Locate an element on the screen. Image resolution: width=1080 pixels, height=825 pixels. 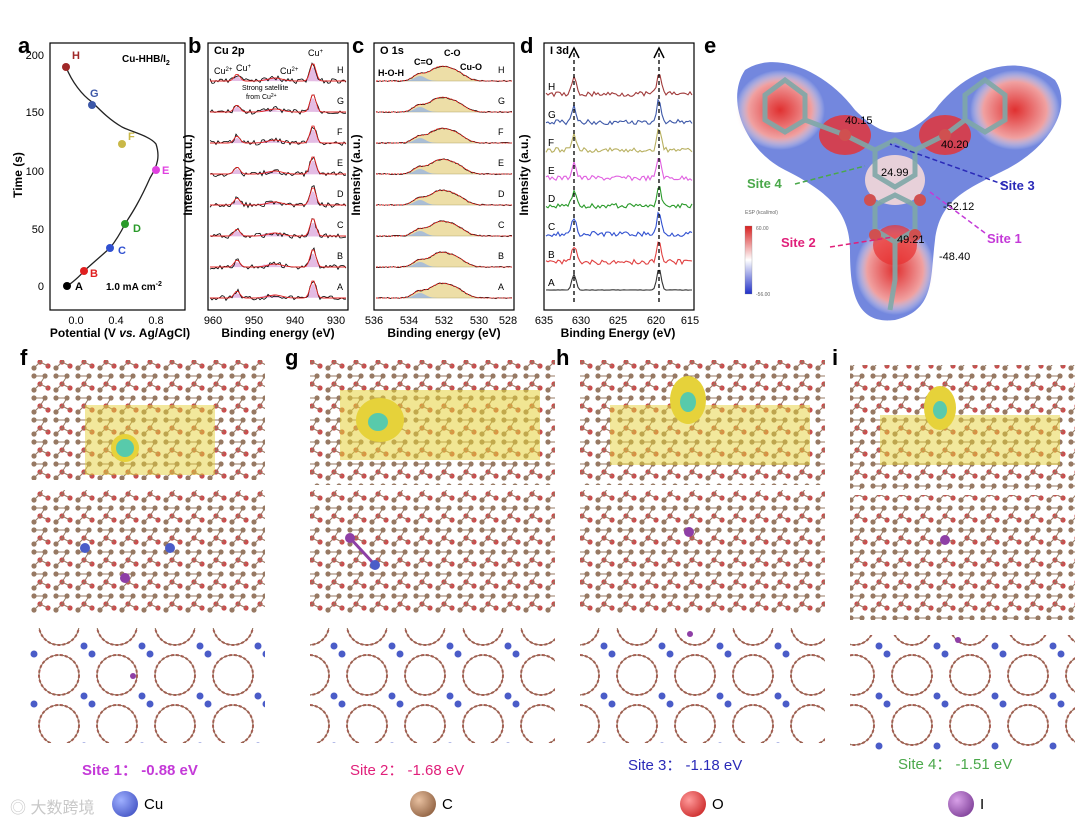
cu-atom-icon is located at coordinates (125, 804).